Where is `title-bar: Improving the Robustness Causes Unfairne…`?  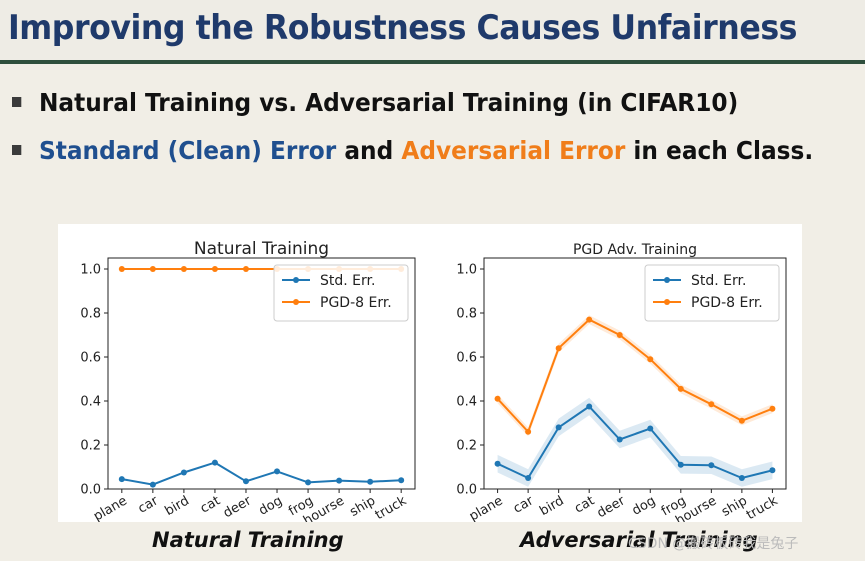 title-bar: Improving the Robustness Causes Unfairne… is located at coordinates (432, 32).